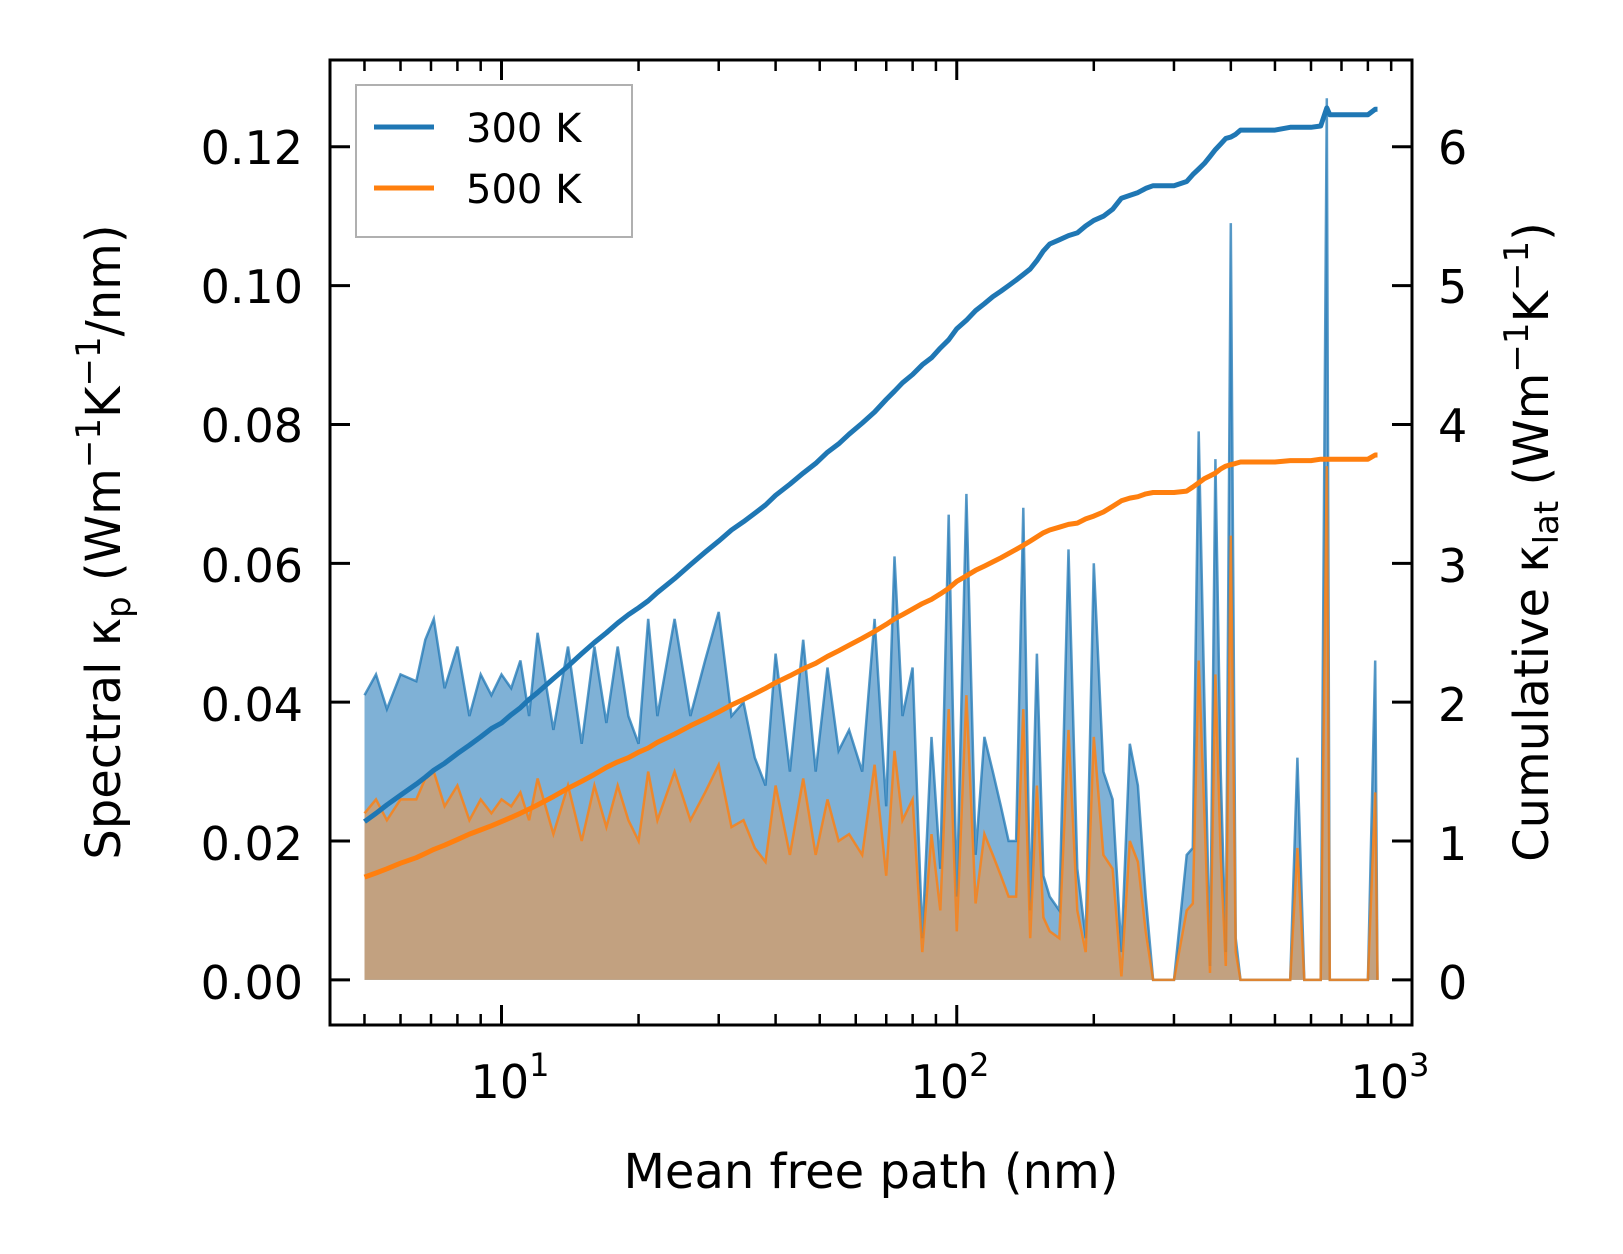  I want to click on y-right-tick-label: 3, so click(1452, 566).